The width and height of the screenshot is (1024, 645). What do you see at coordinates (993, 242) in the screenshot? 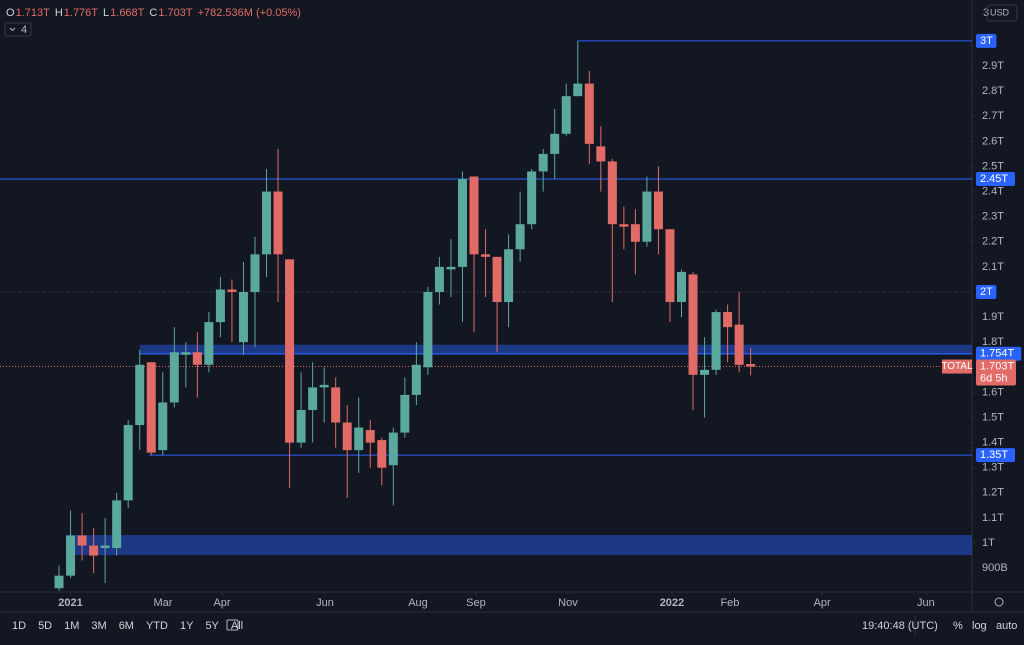
I see `y-tick-label: 2.2T` at bounding box center [993, 242].